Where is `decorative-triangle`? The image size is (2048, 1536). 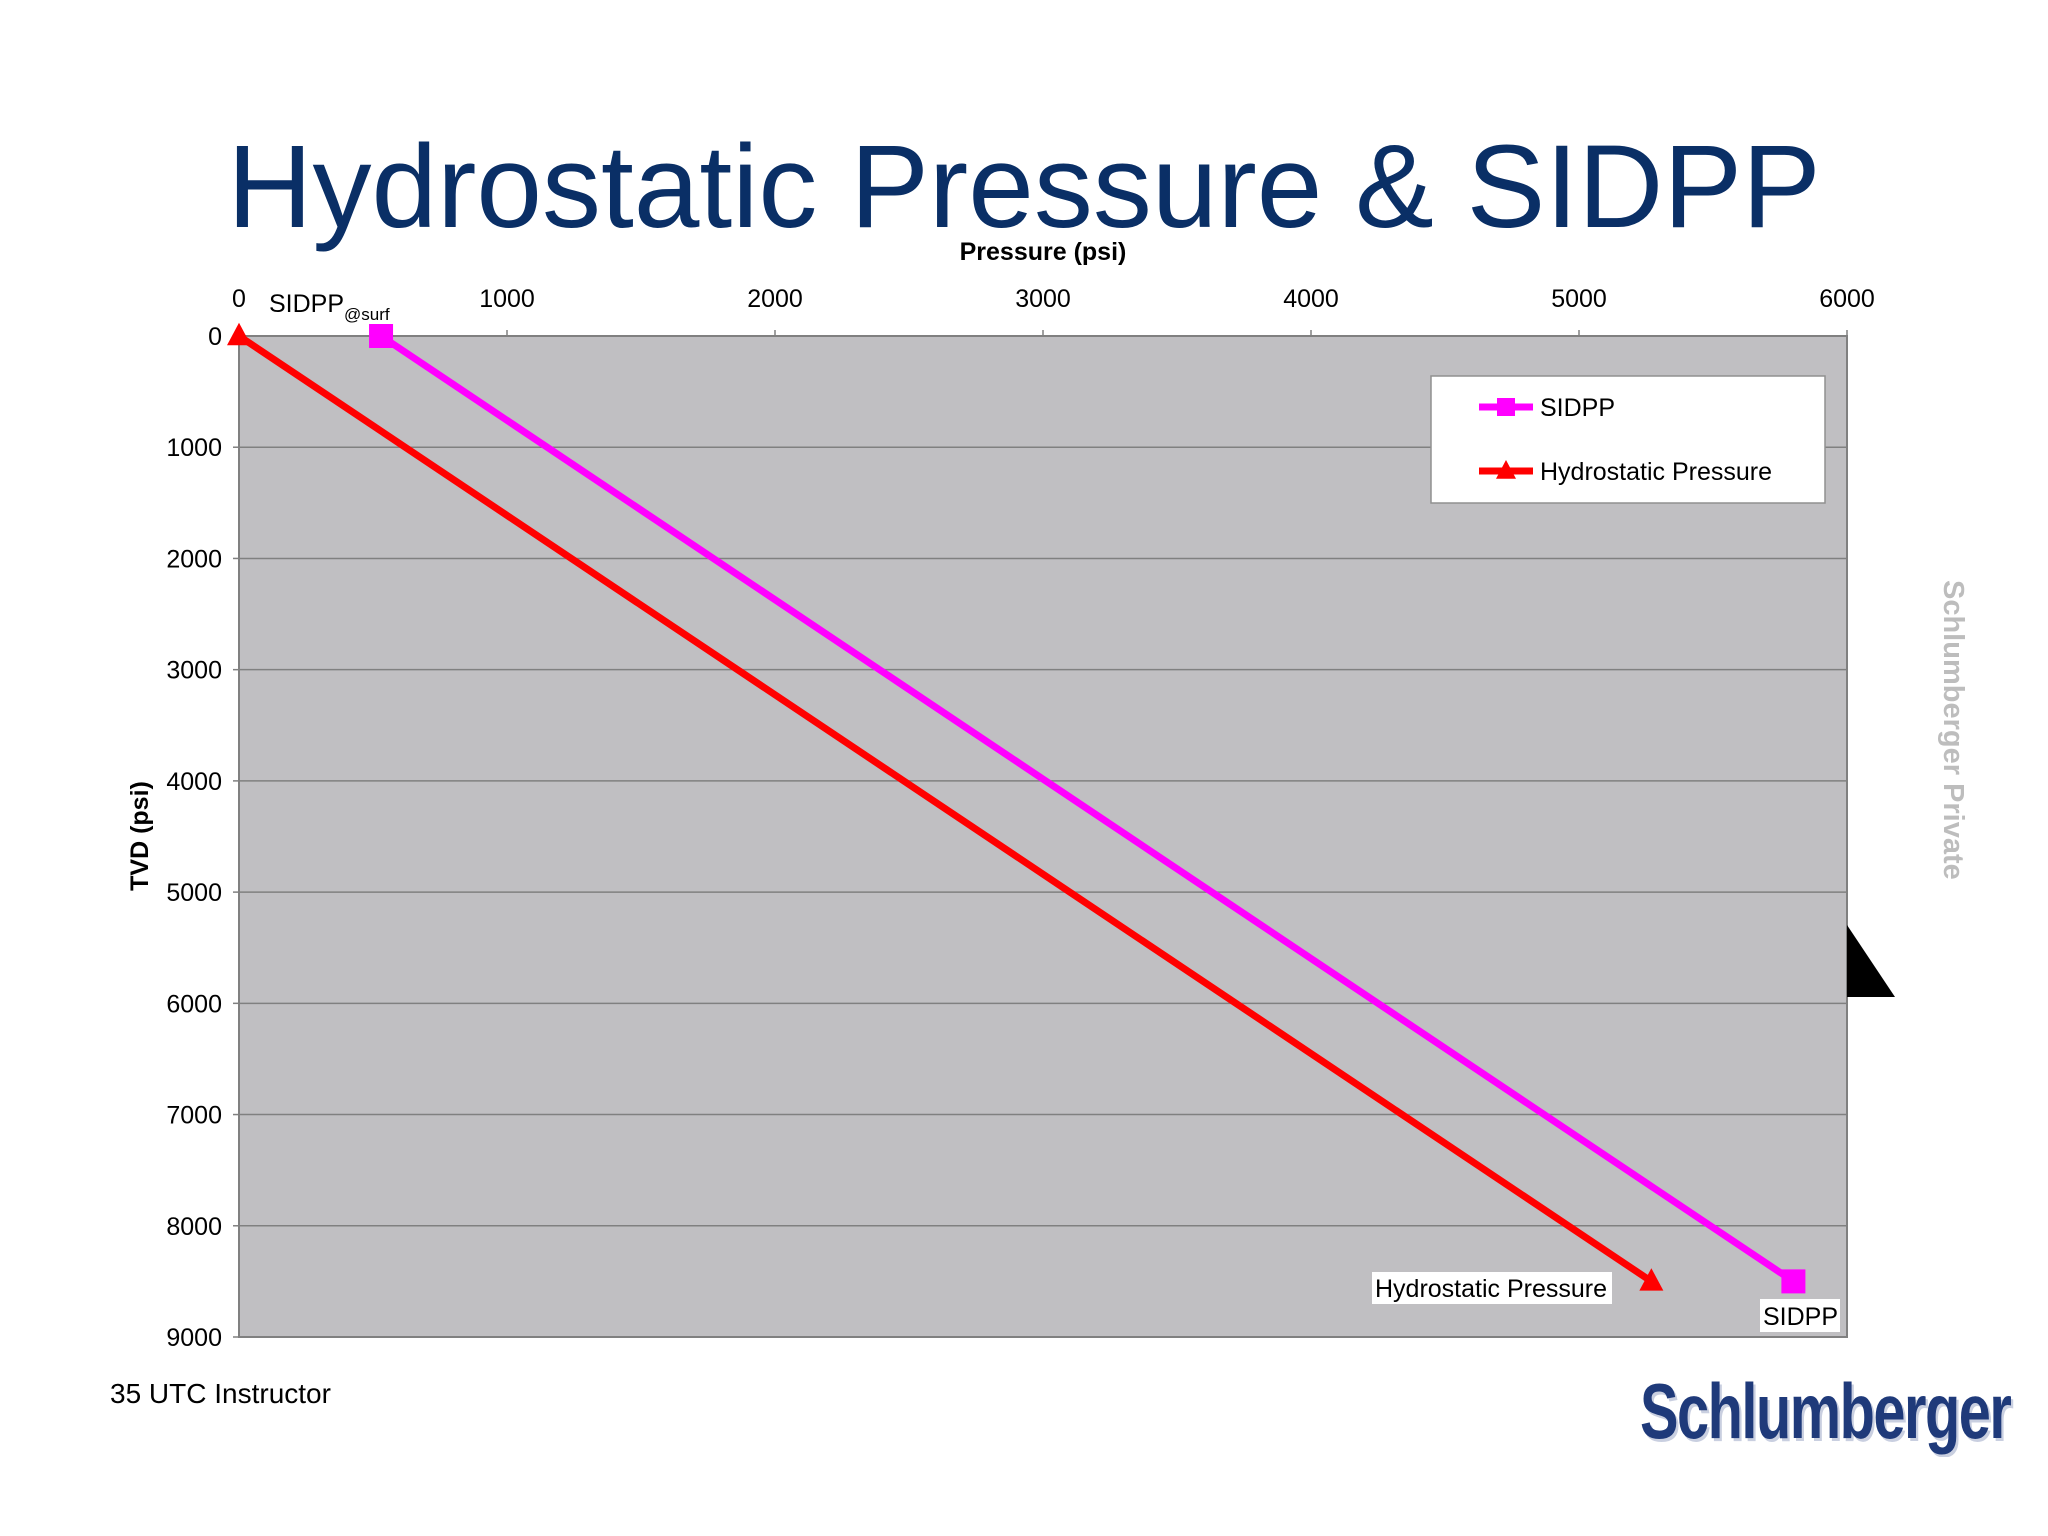
decorative-triangle is located at coordinates (1871, 961).